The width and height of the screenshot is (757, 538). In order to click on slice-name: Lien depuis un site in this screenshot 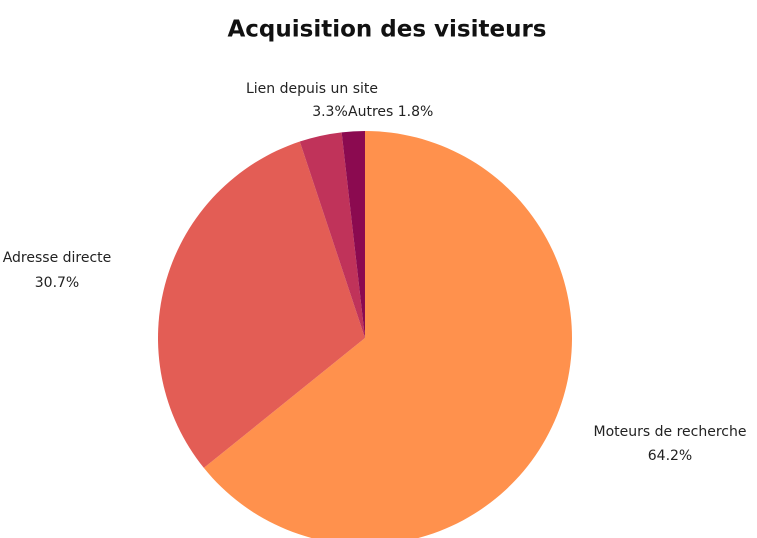, I will do `click(312, 89)`.